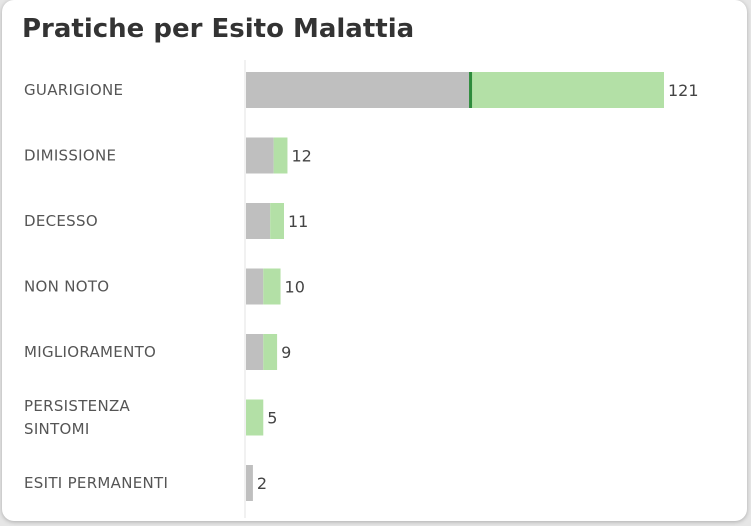  Describe the element at coordinates (218, 29) in the screenshot. I see `chart-title: Pratiche per Esito Malattia` at that location.